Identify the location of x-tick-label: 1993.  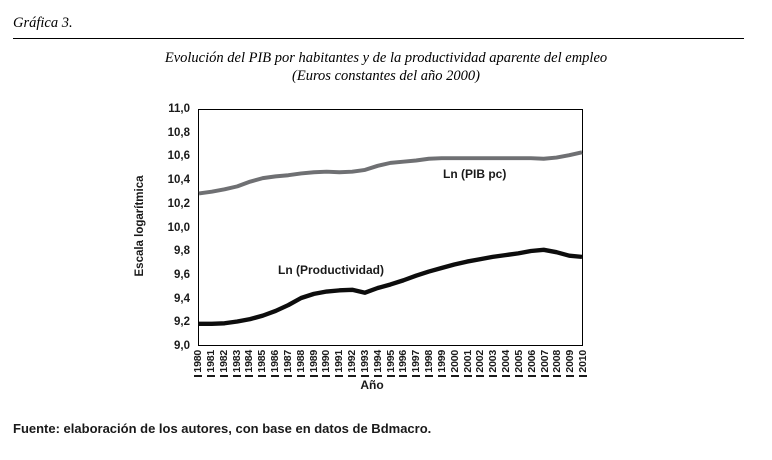
(364, 361).